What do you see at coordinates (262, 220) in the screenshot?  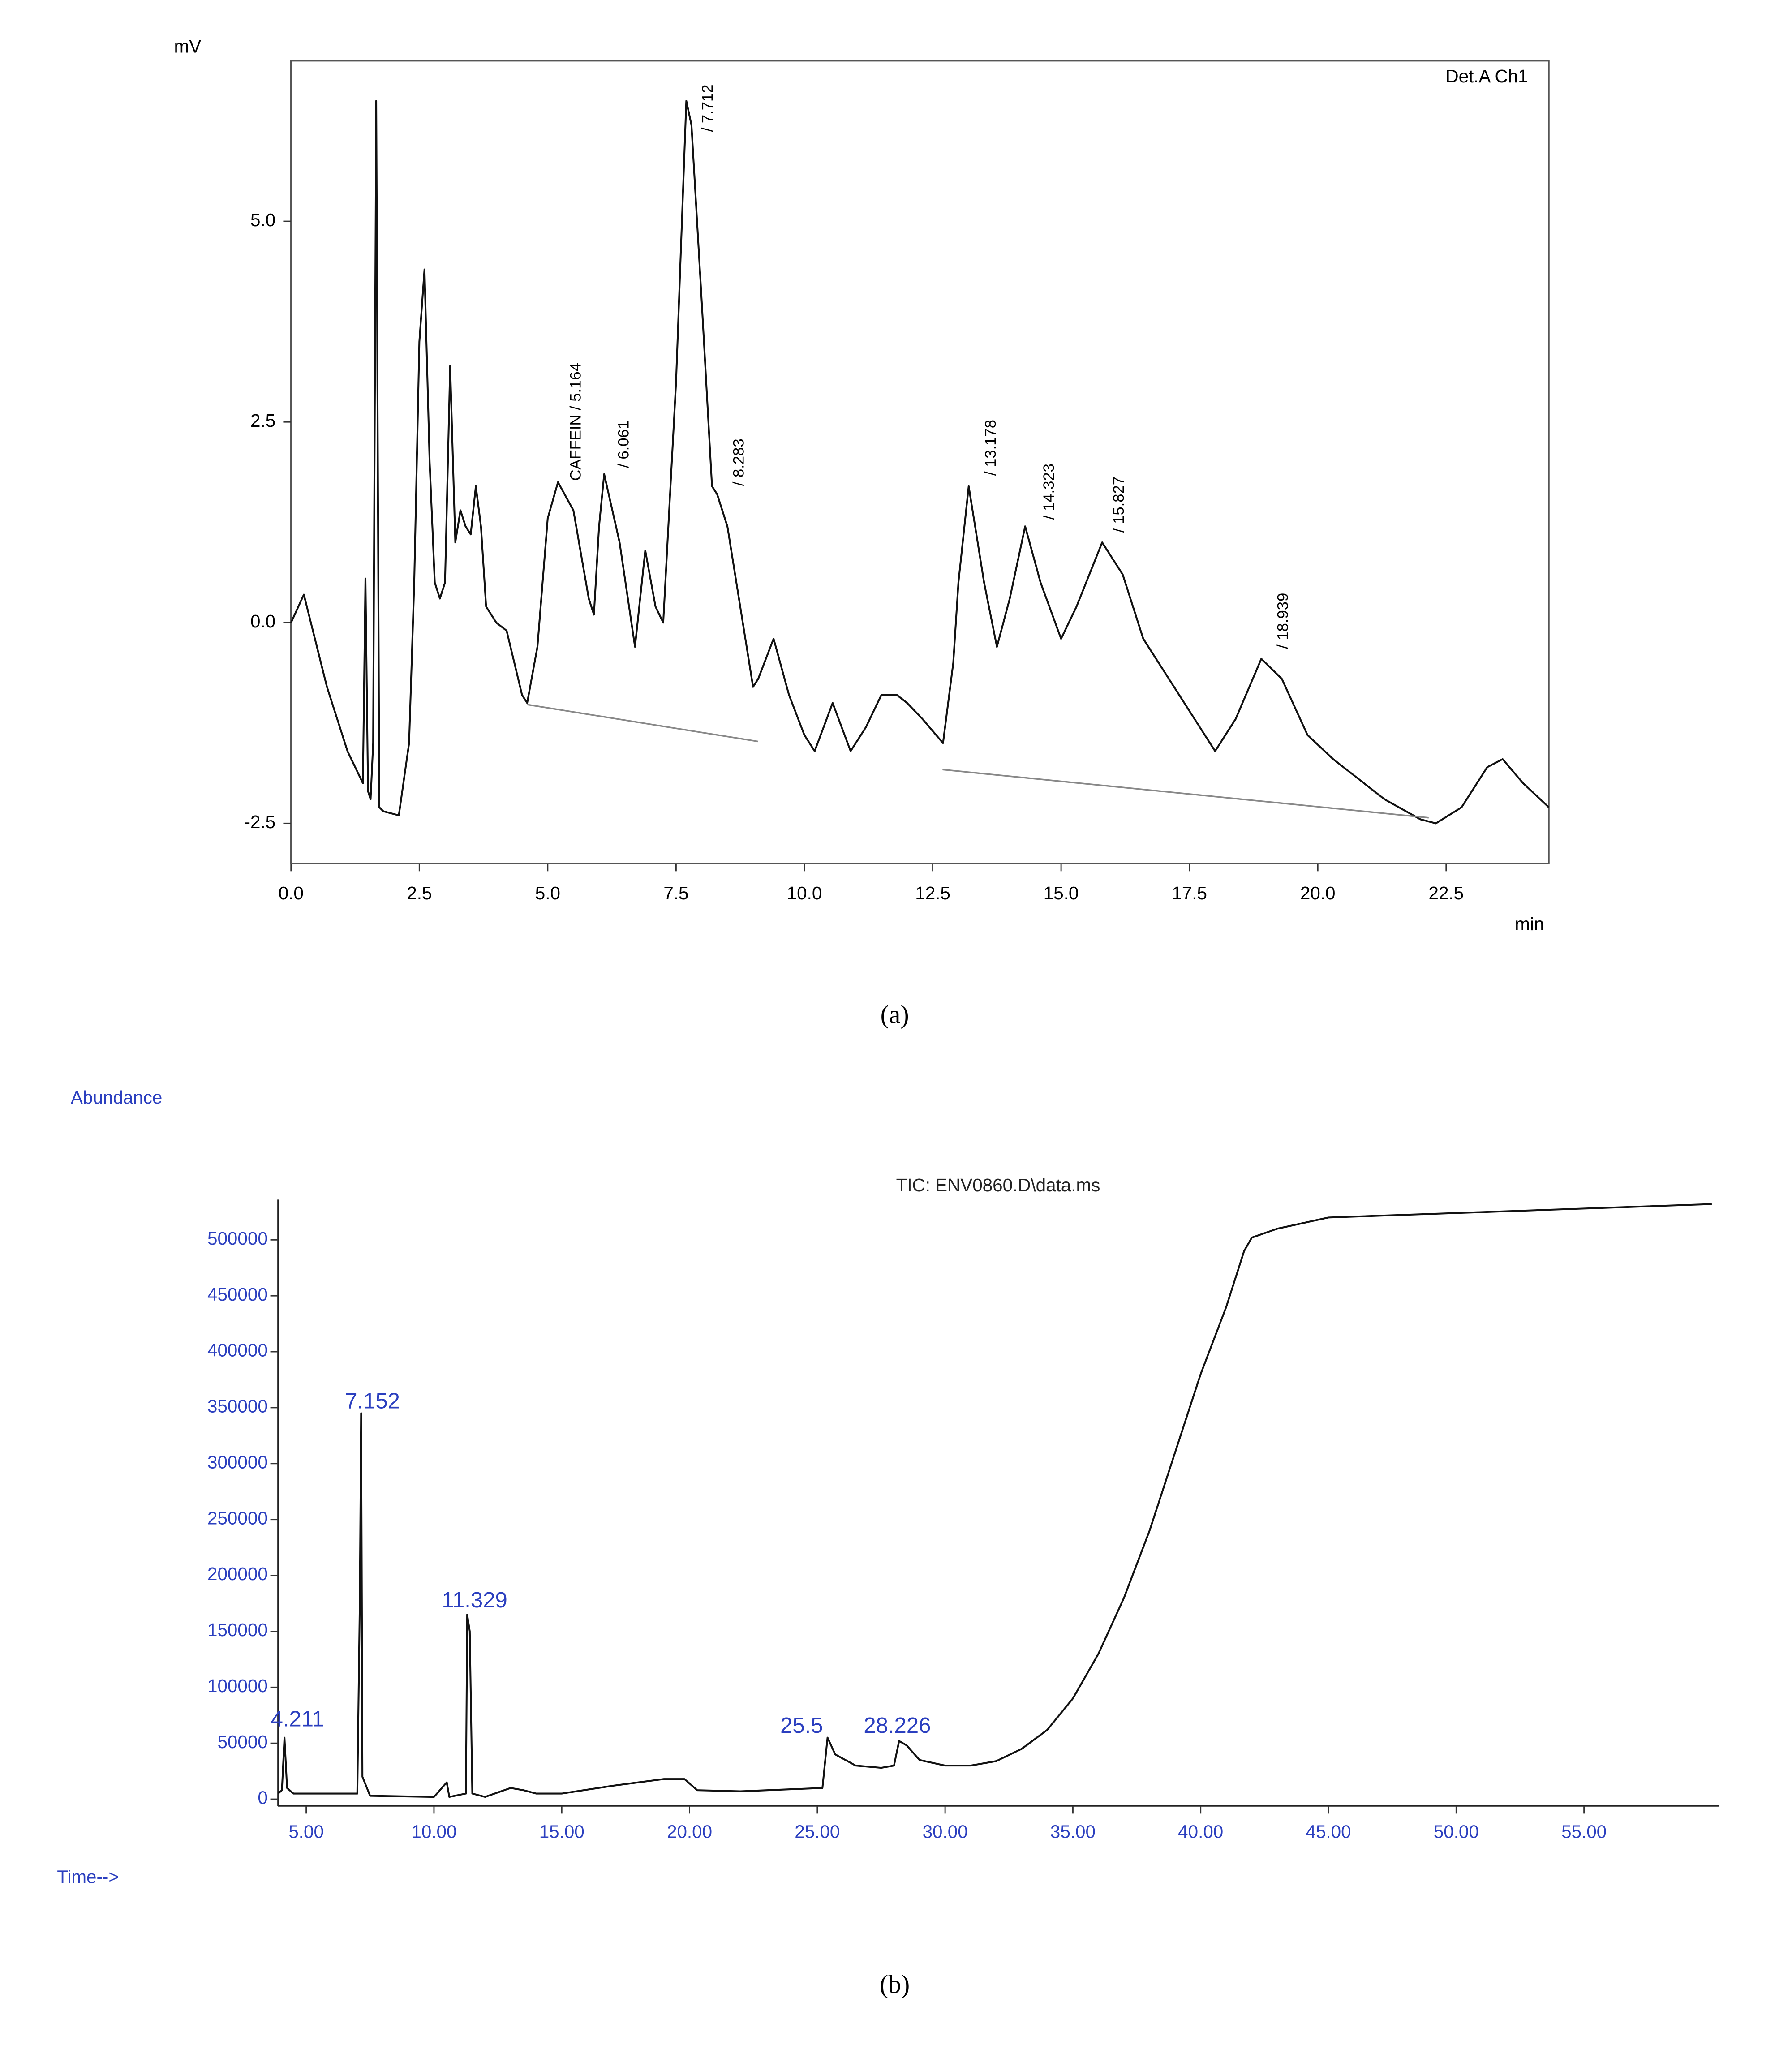 I see `y-tick-label: 5.0` at bounding box center [262, 220].